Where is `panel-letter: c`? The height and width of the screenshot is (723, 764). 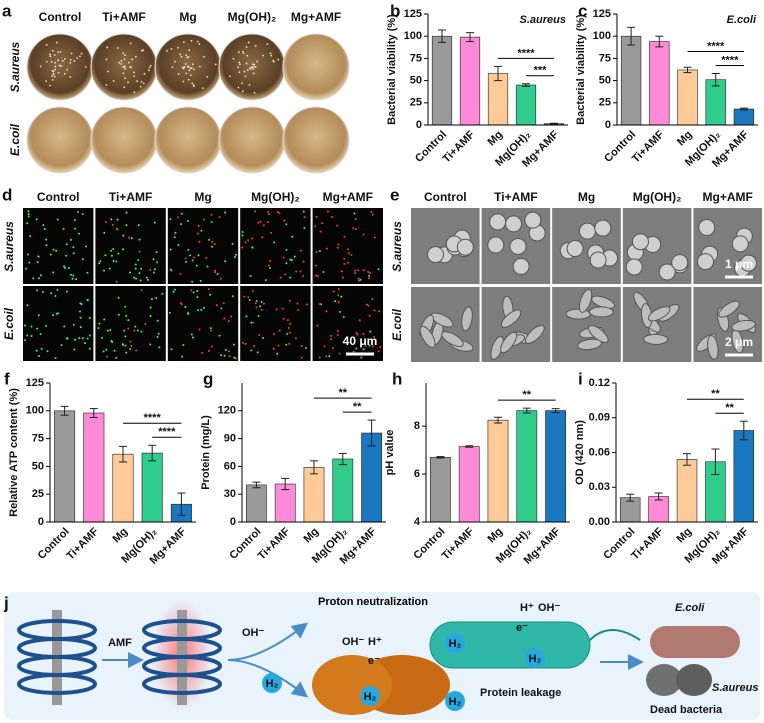 panel-letter: c is located at coordinates (582, 10).